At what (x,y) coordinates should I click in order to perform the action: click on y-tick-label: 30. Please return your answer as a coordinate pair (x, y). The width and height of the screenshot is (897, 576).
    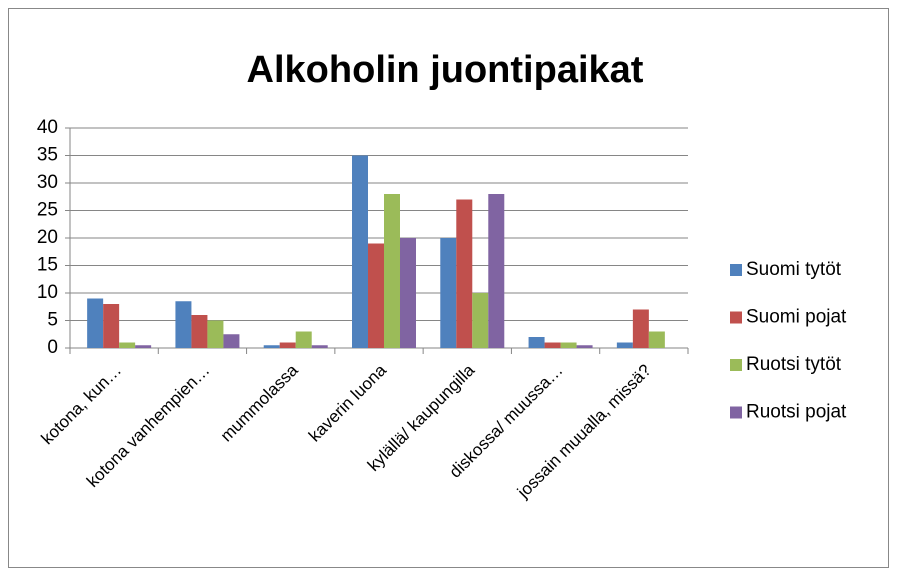
    Looking at the image, I should click on (47, 182).